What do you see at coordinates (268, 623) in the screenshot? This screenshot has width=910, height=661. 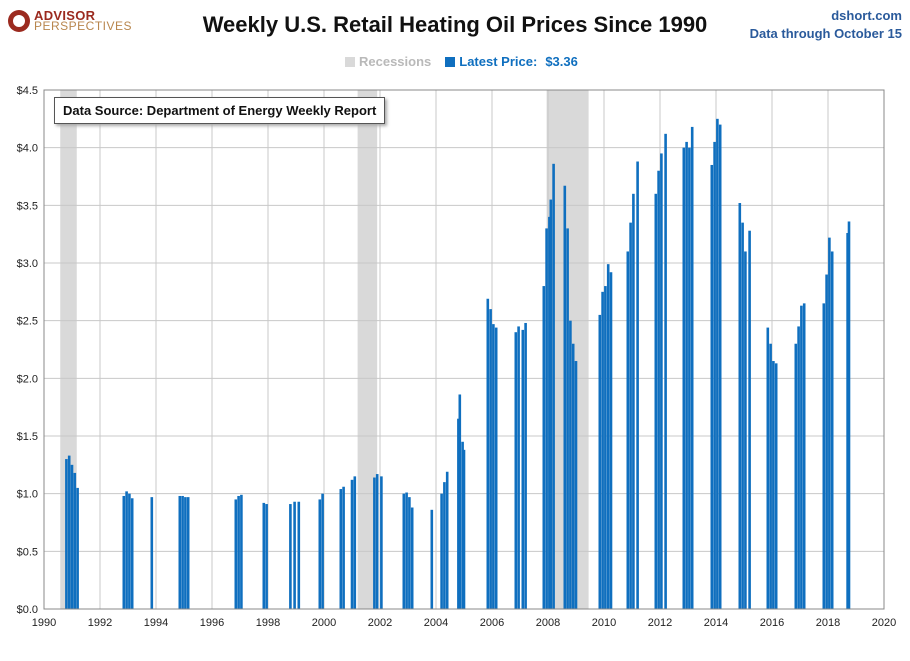 I see `x-tick-label: 1998` at bounding box center [268, 623].